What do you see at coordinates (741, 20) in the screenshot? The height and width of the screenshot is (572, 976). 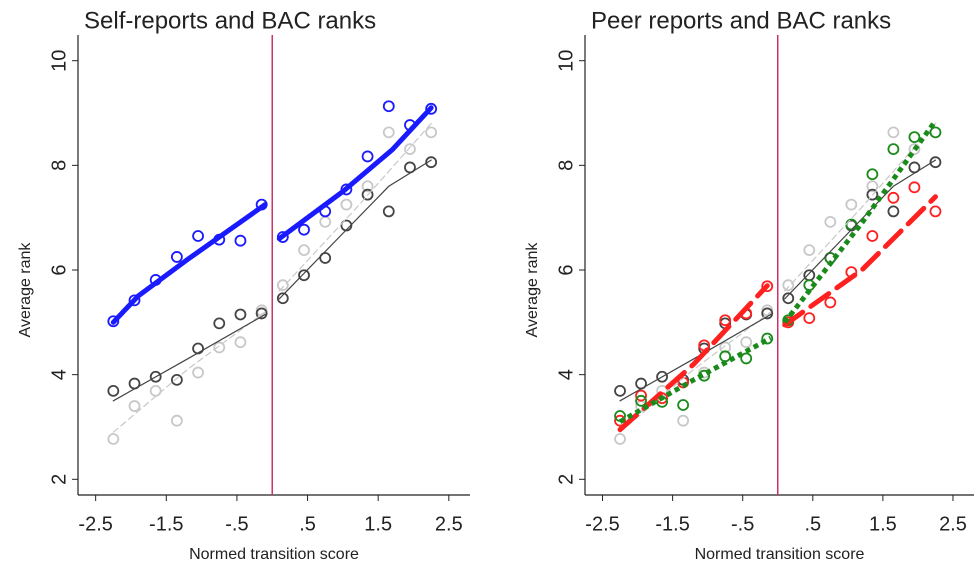 I see `chart-title: Peer reports and BAC ranks` at bounding box center [741, 20].